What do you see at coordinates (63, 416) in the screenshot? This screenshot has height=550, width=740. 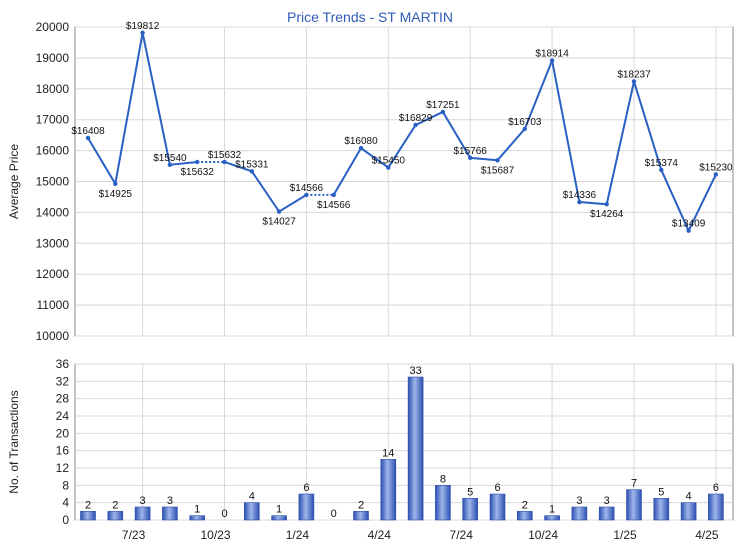 I see `y-tick-label: 24` at bounding box center [63, 416].